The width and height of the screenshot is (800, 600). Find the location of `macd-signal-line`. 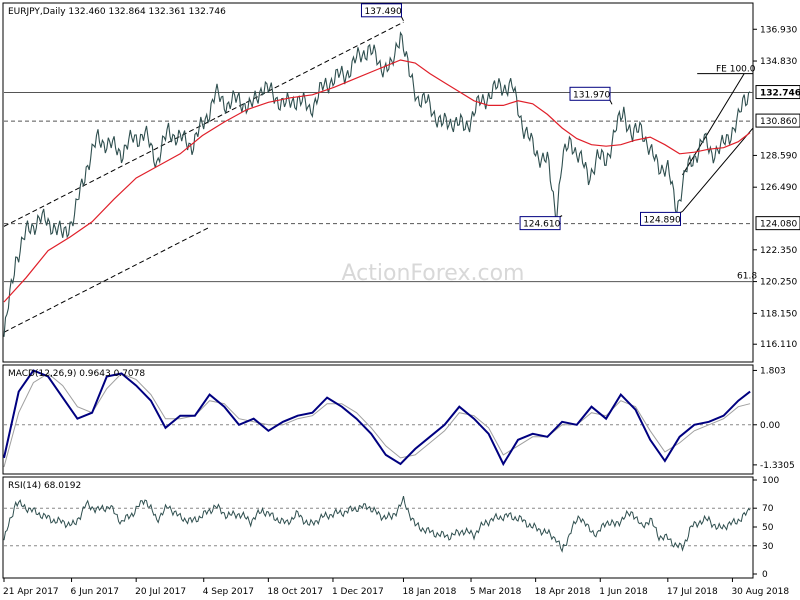

macd-signal-line is located at coordinates (377, 420).